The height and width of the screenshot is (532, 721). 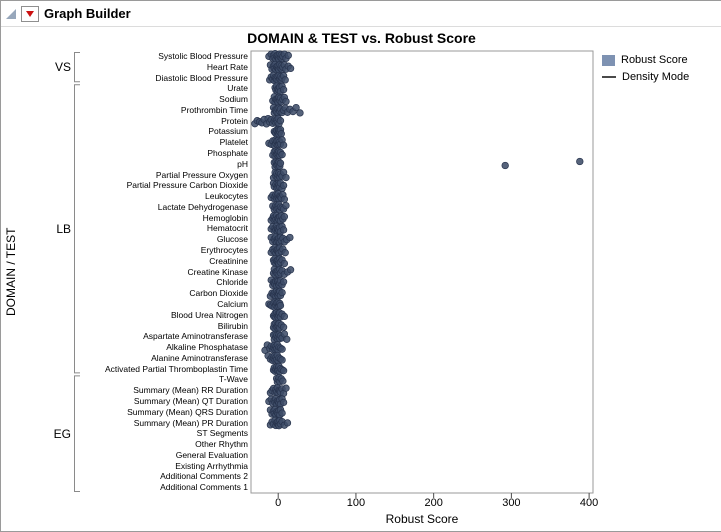 I want to click on y-category-label: Bilirubin, so click(x=232, y=325).